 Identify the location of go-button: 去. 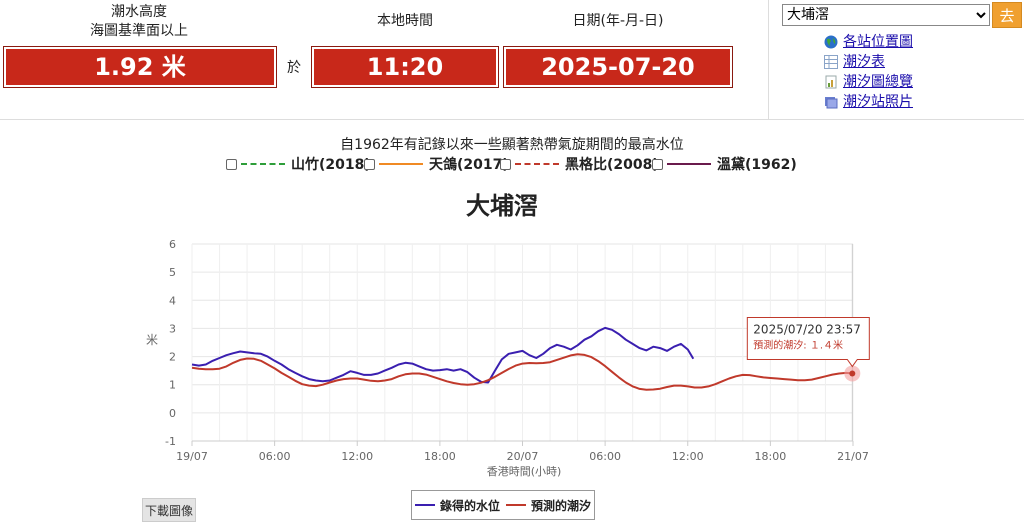
(1007, 15).